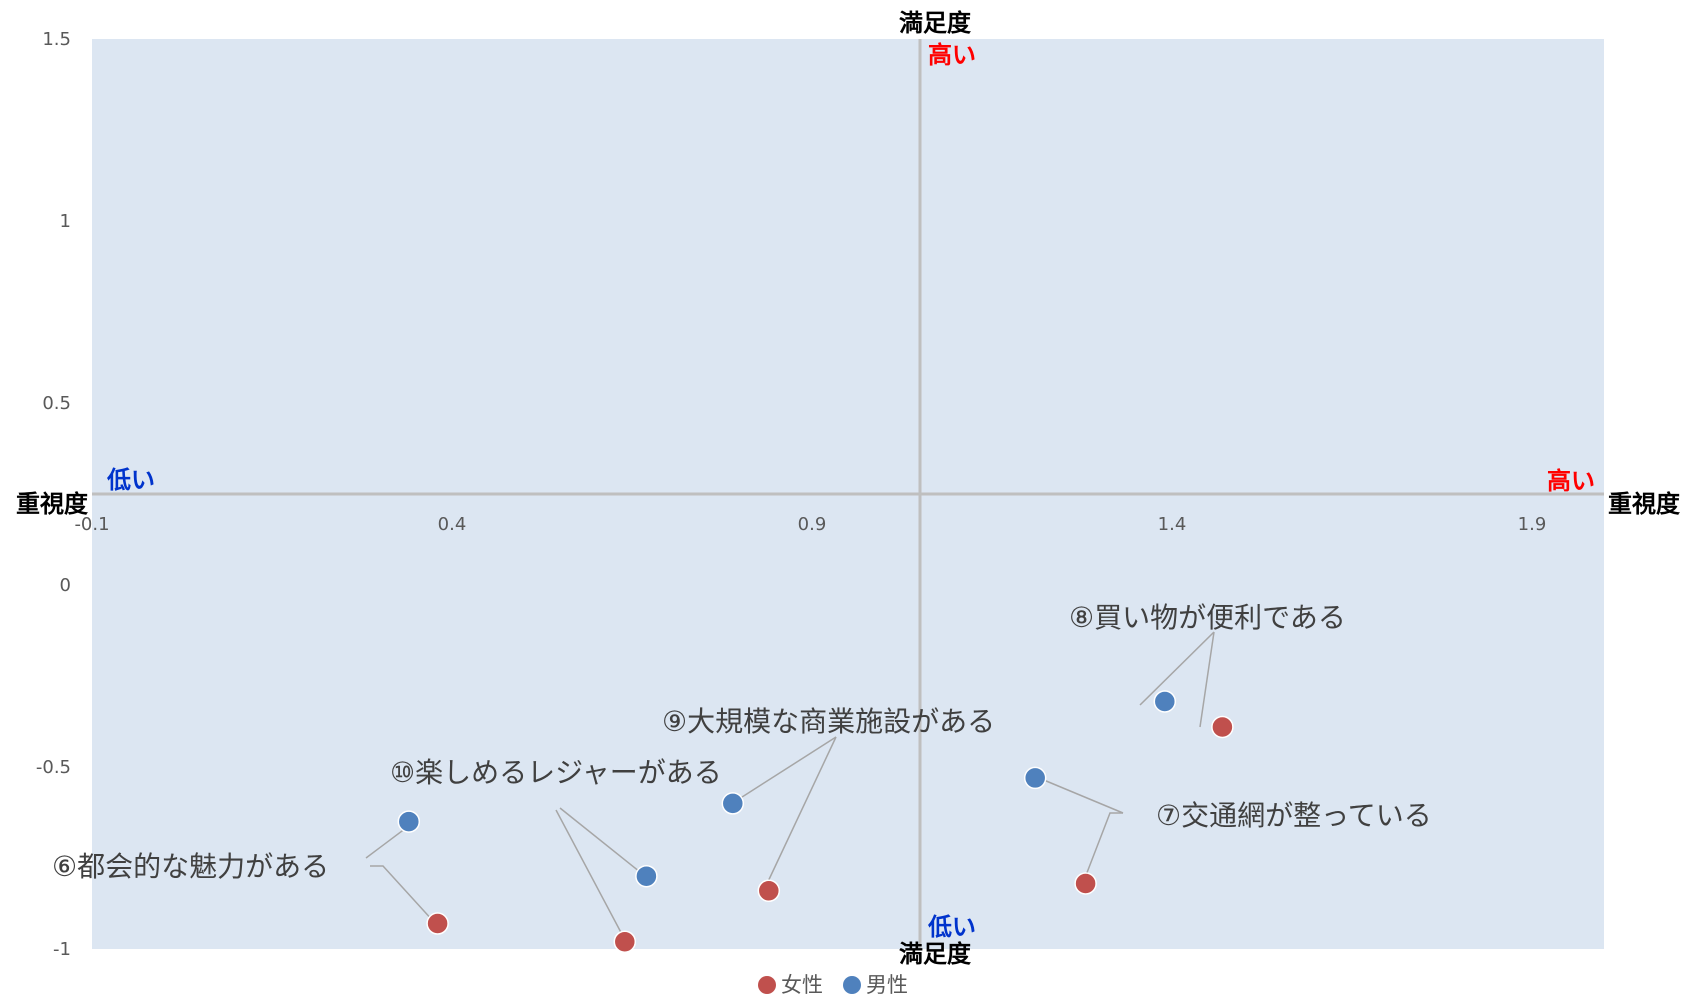 The width and height of the screenshot is (1686, 997). Describe the element at coordinates (1644, 504) in the screenshot. I see `x-axis-title-right: 重視度` at that location.